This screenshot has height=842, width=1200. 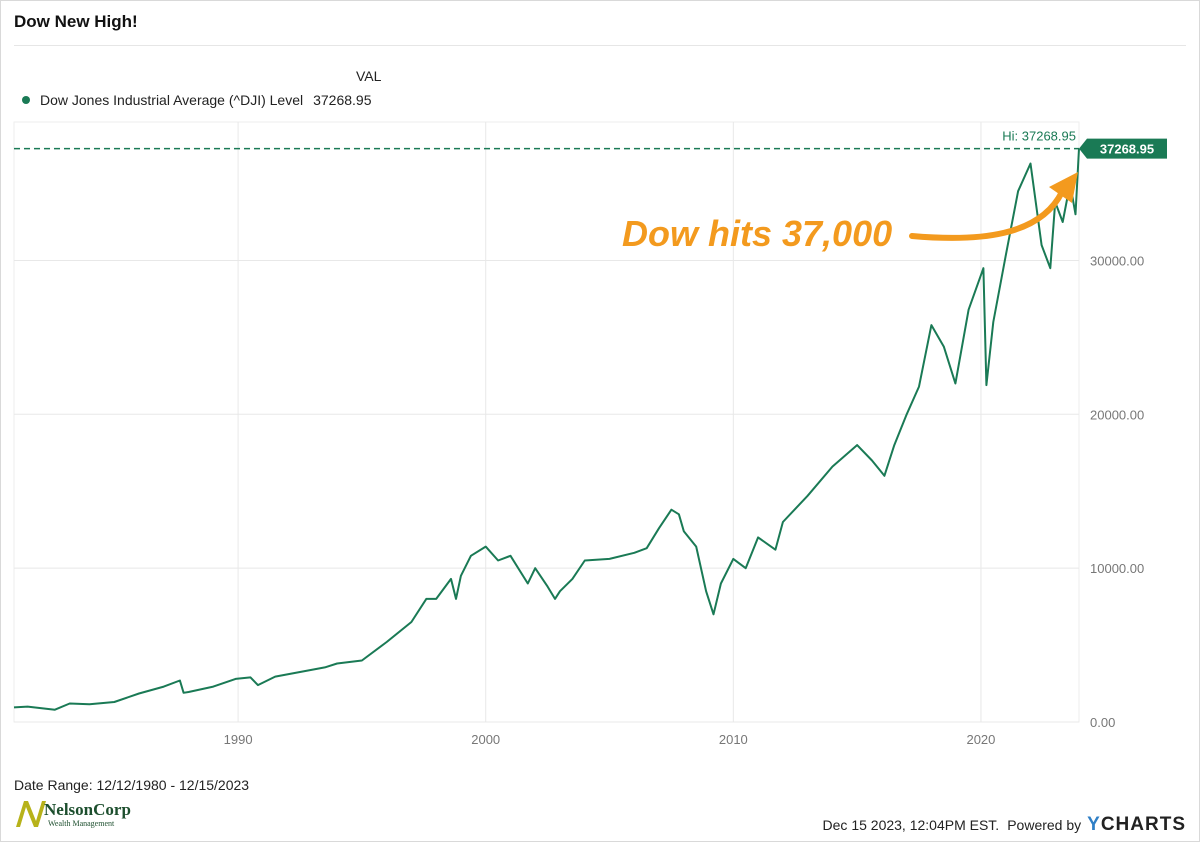 I want to click on date-range: Date Range: 12/12/1980 - 12/15/2023, so click(x=132, y=785).